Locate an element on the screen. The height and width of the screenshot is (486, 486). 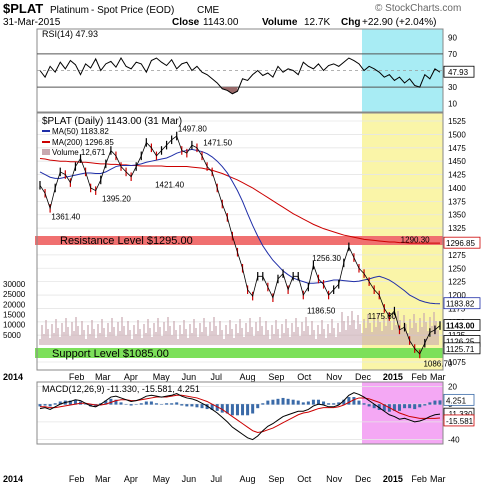
price-tick-label: 1375 is located at coordinates (457, 201).